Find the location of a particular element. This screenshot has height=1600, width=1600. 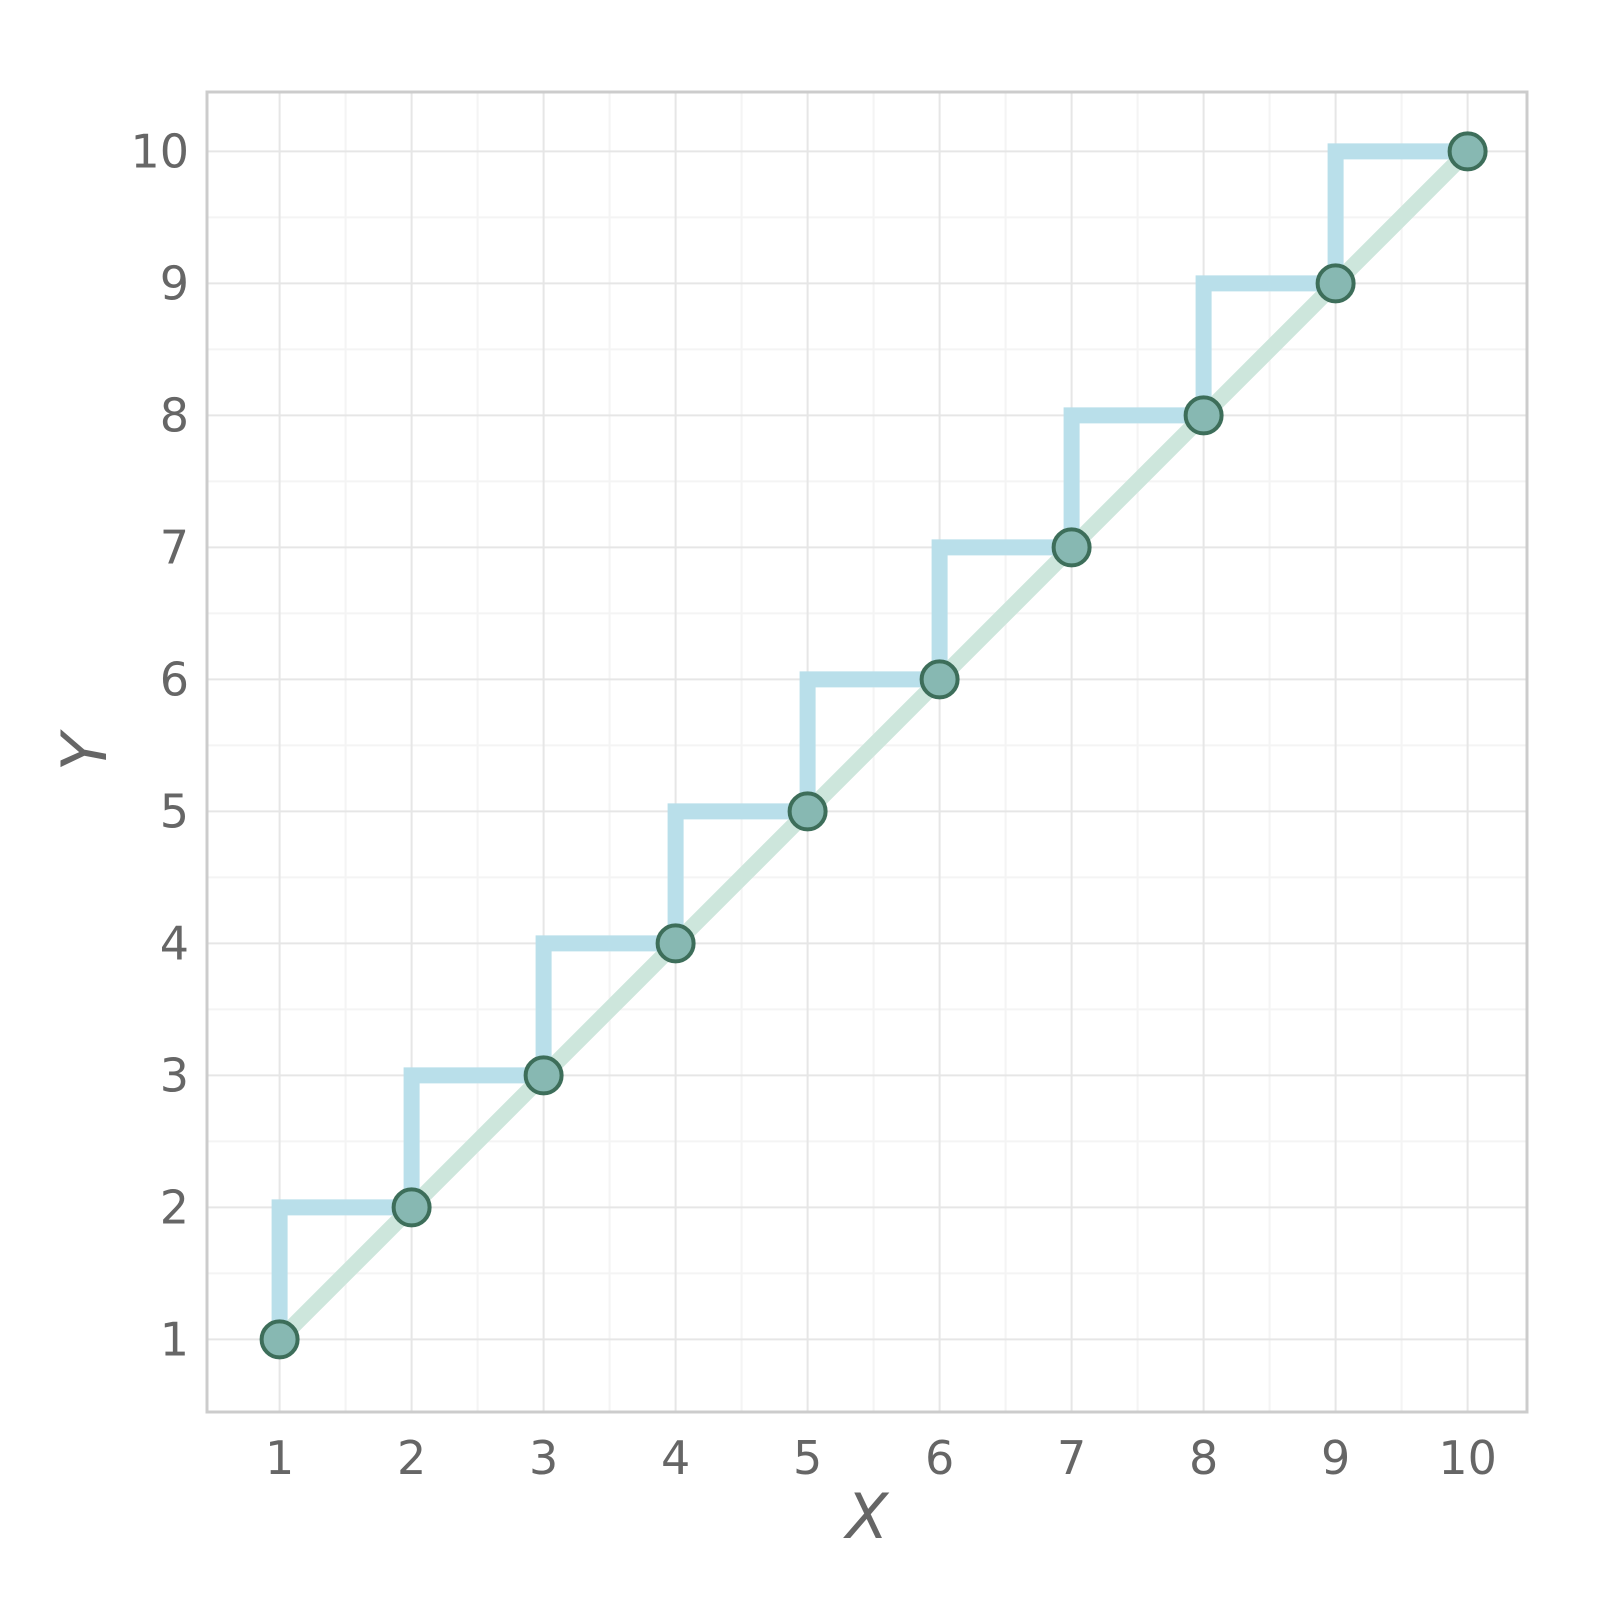

x-tick-label: 7 is located at coordinates (1071, 1458).